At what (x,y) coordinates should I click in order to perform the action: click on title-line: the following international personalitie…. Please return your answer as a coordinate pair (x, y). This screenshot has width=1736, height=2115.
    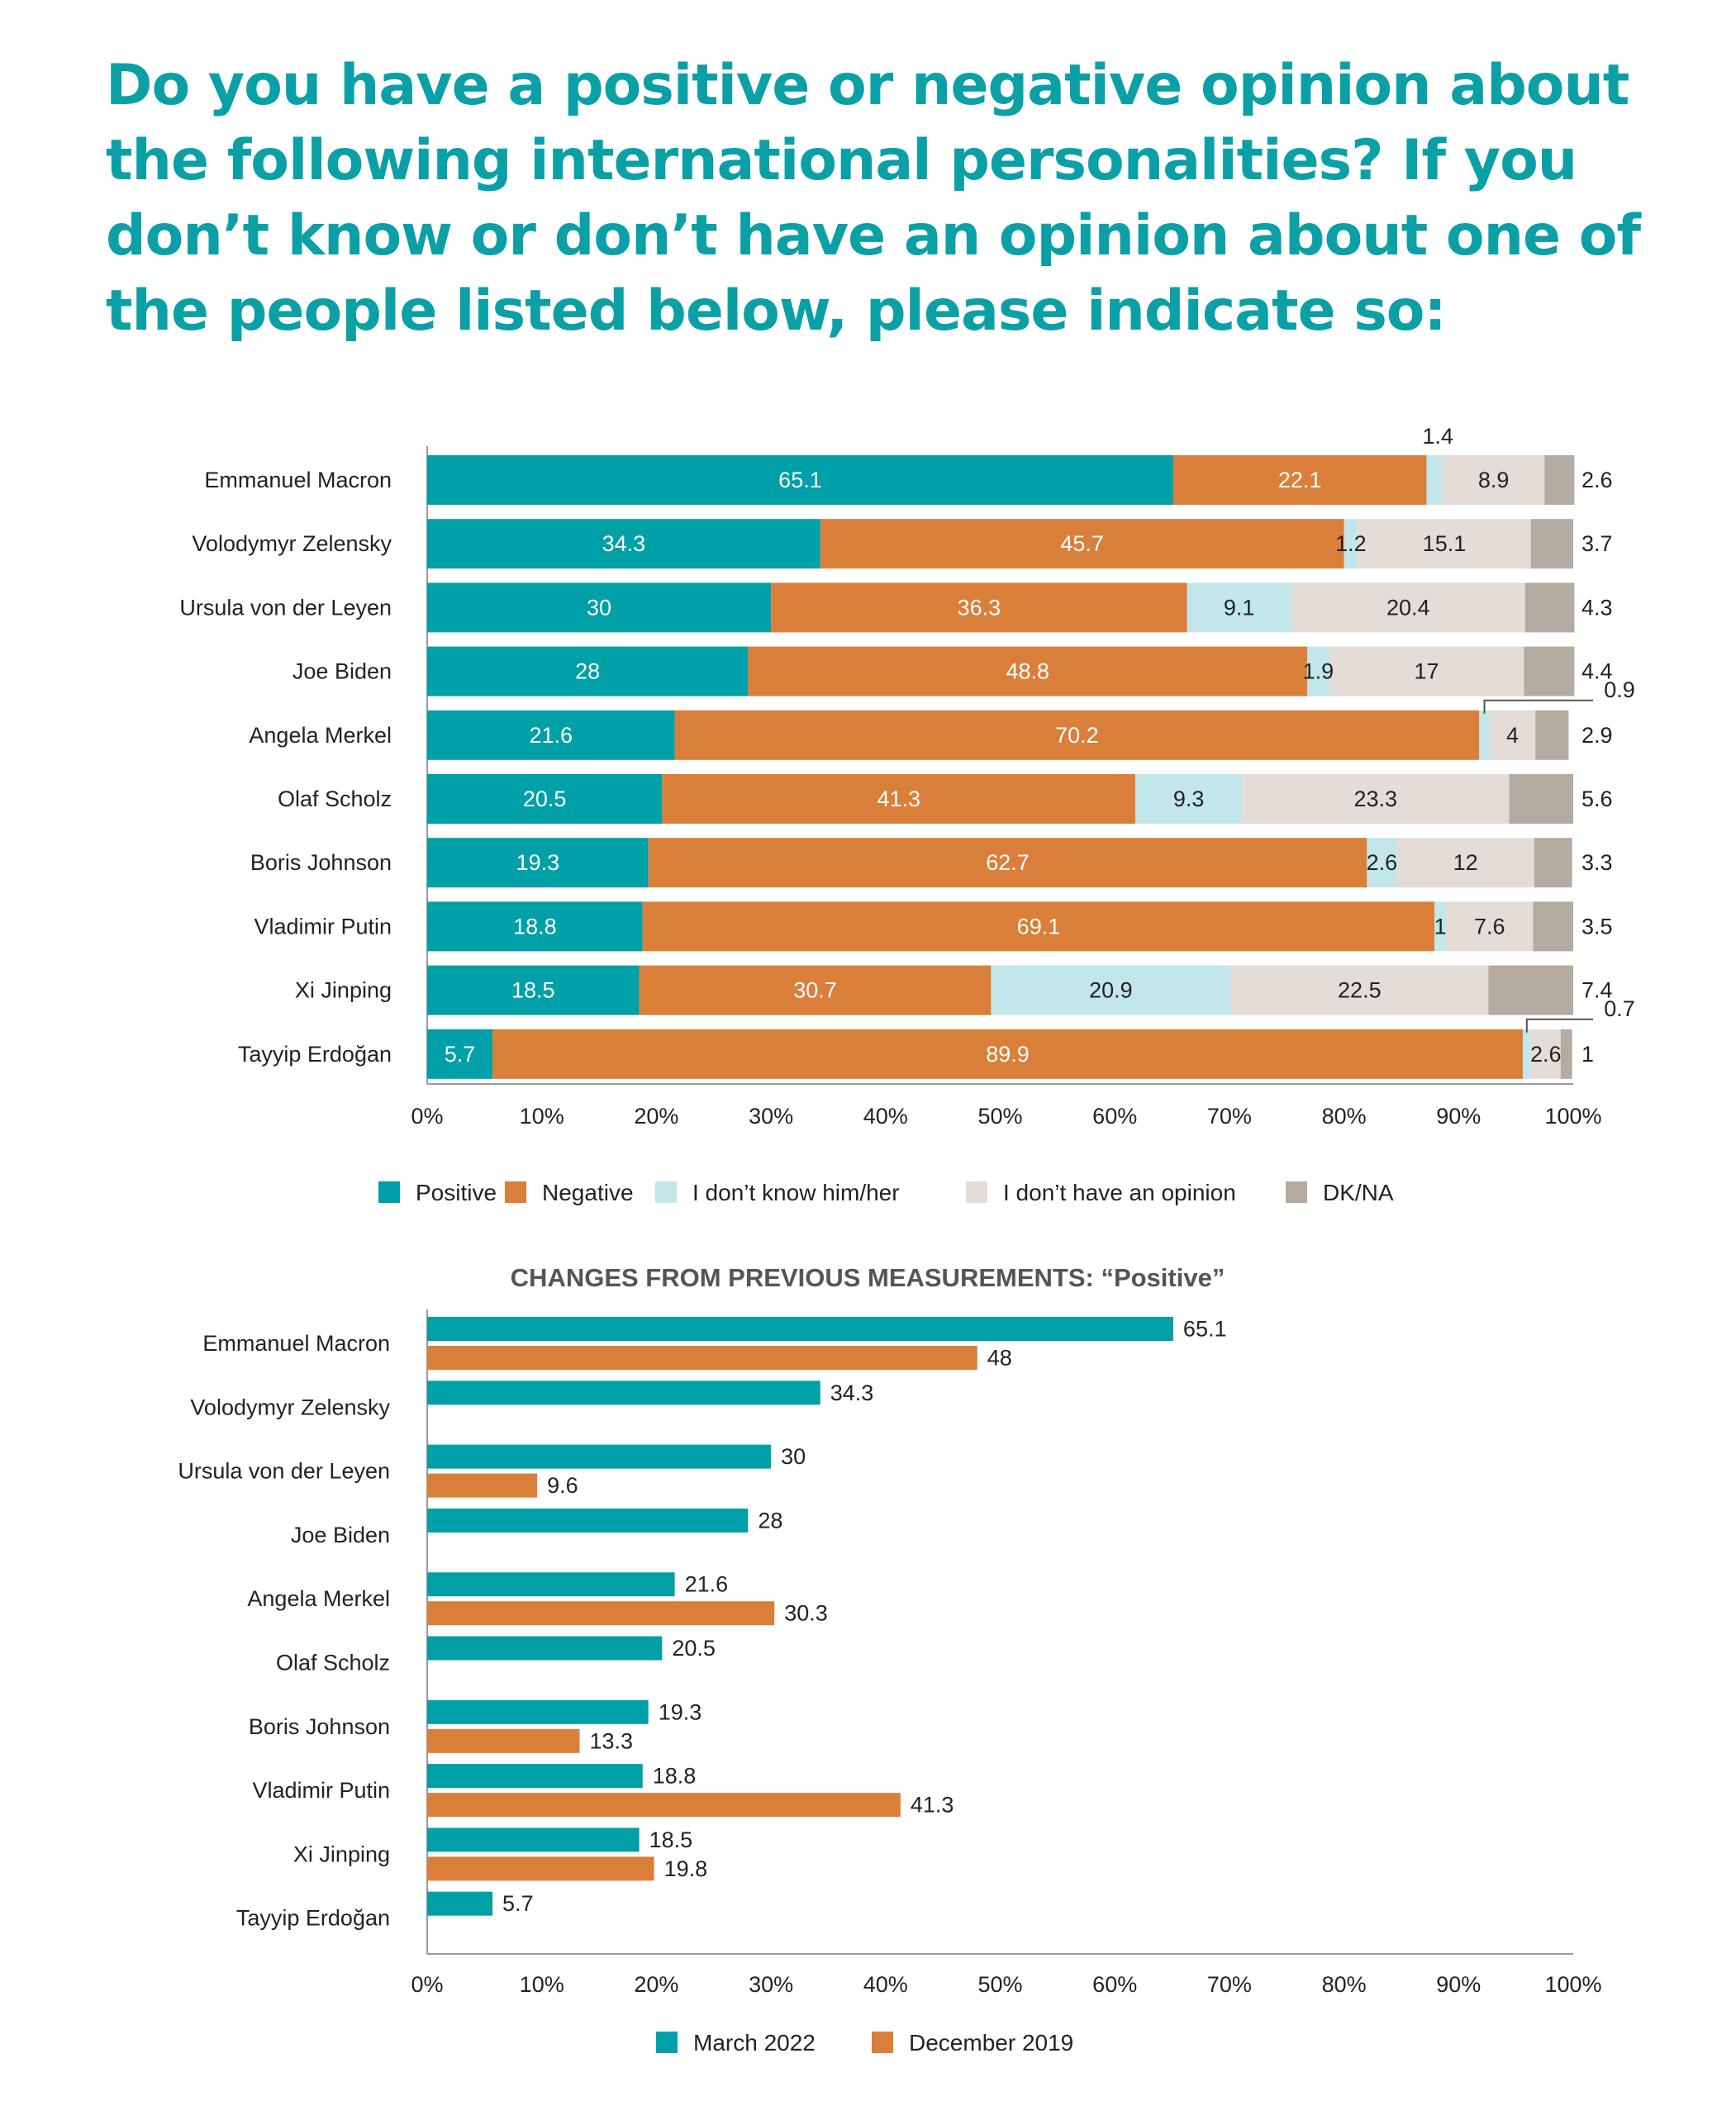
    Looking at the image, I should click on (842, 160).